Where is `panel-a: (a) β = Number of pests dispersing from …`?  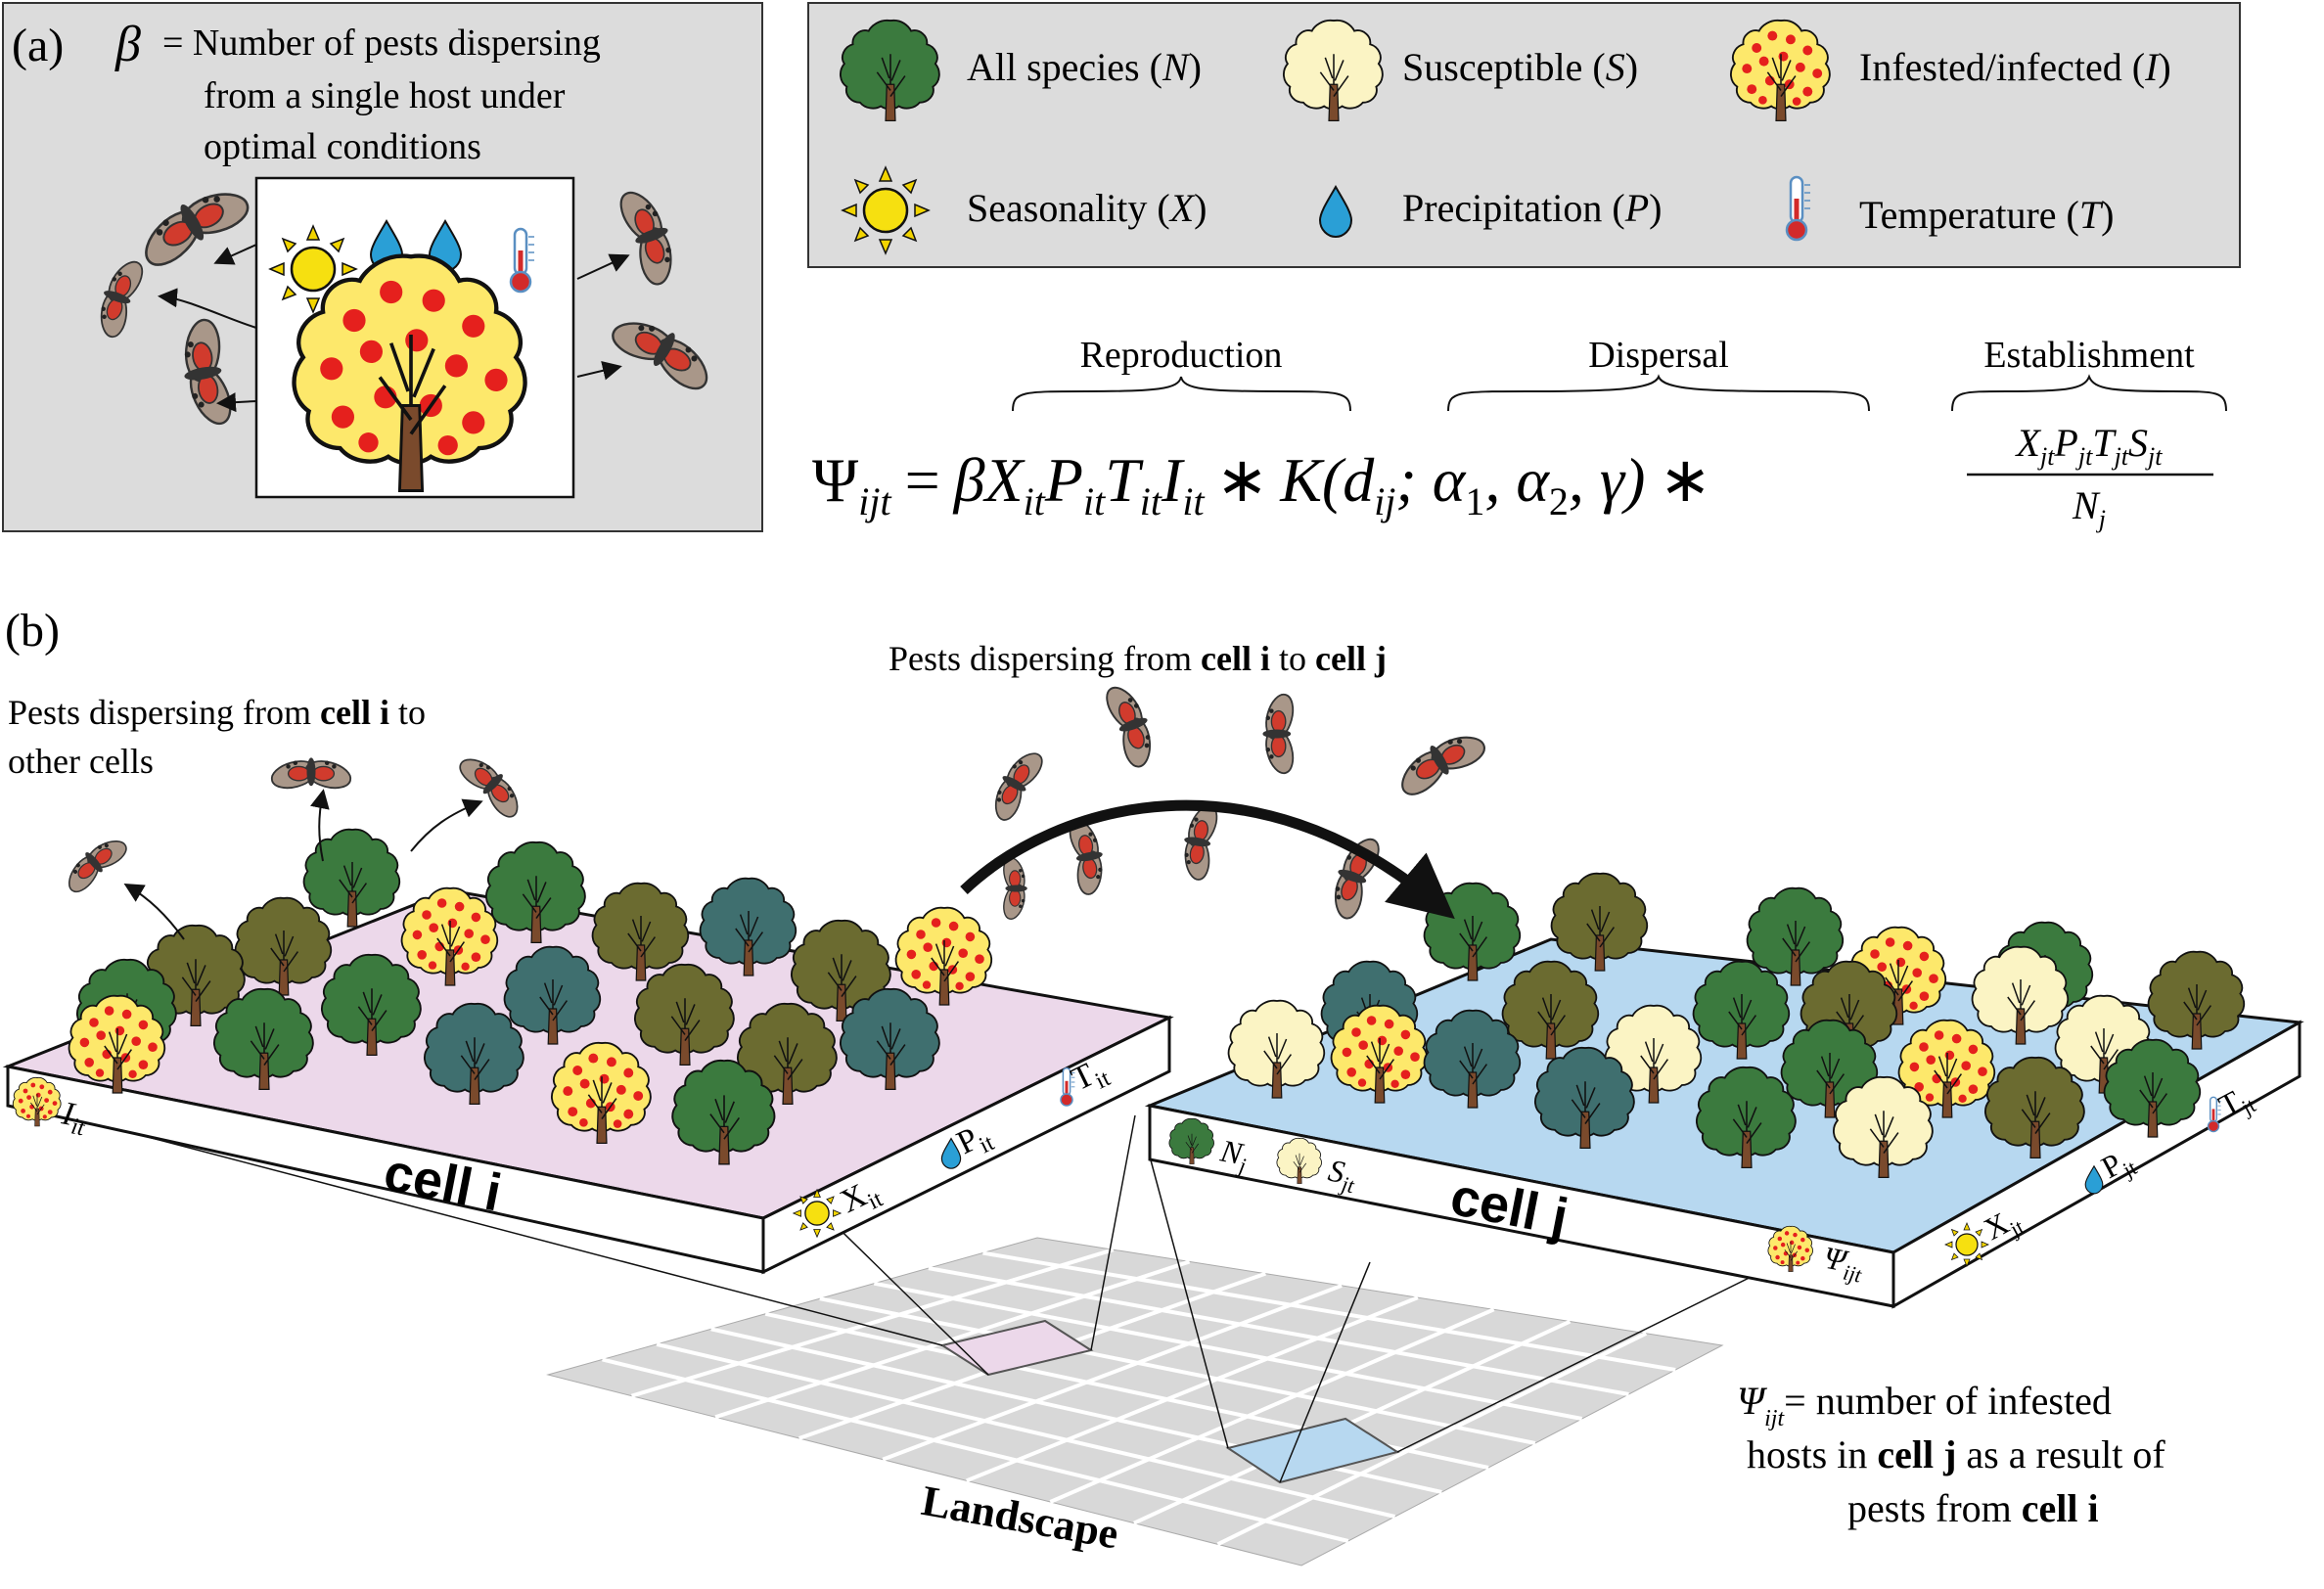
panel-a: (a) β = Number of pests dispersing from … is located at coordinates (383, 267).